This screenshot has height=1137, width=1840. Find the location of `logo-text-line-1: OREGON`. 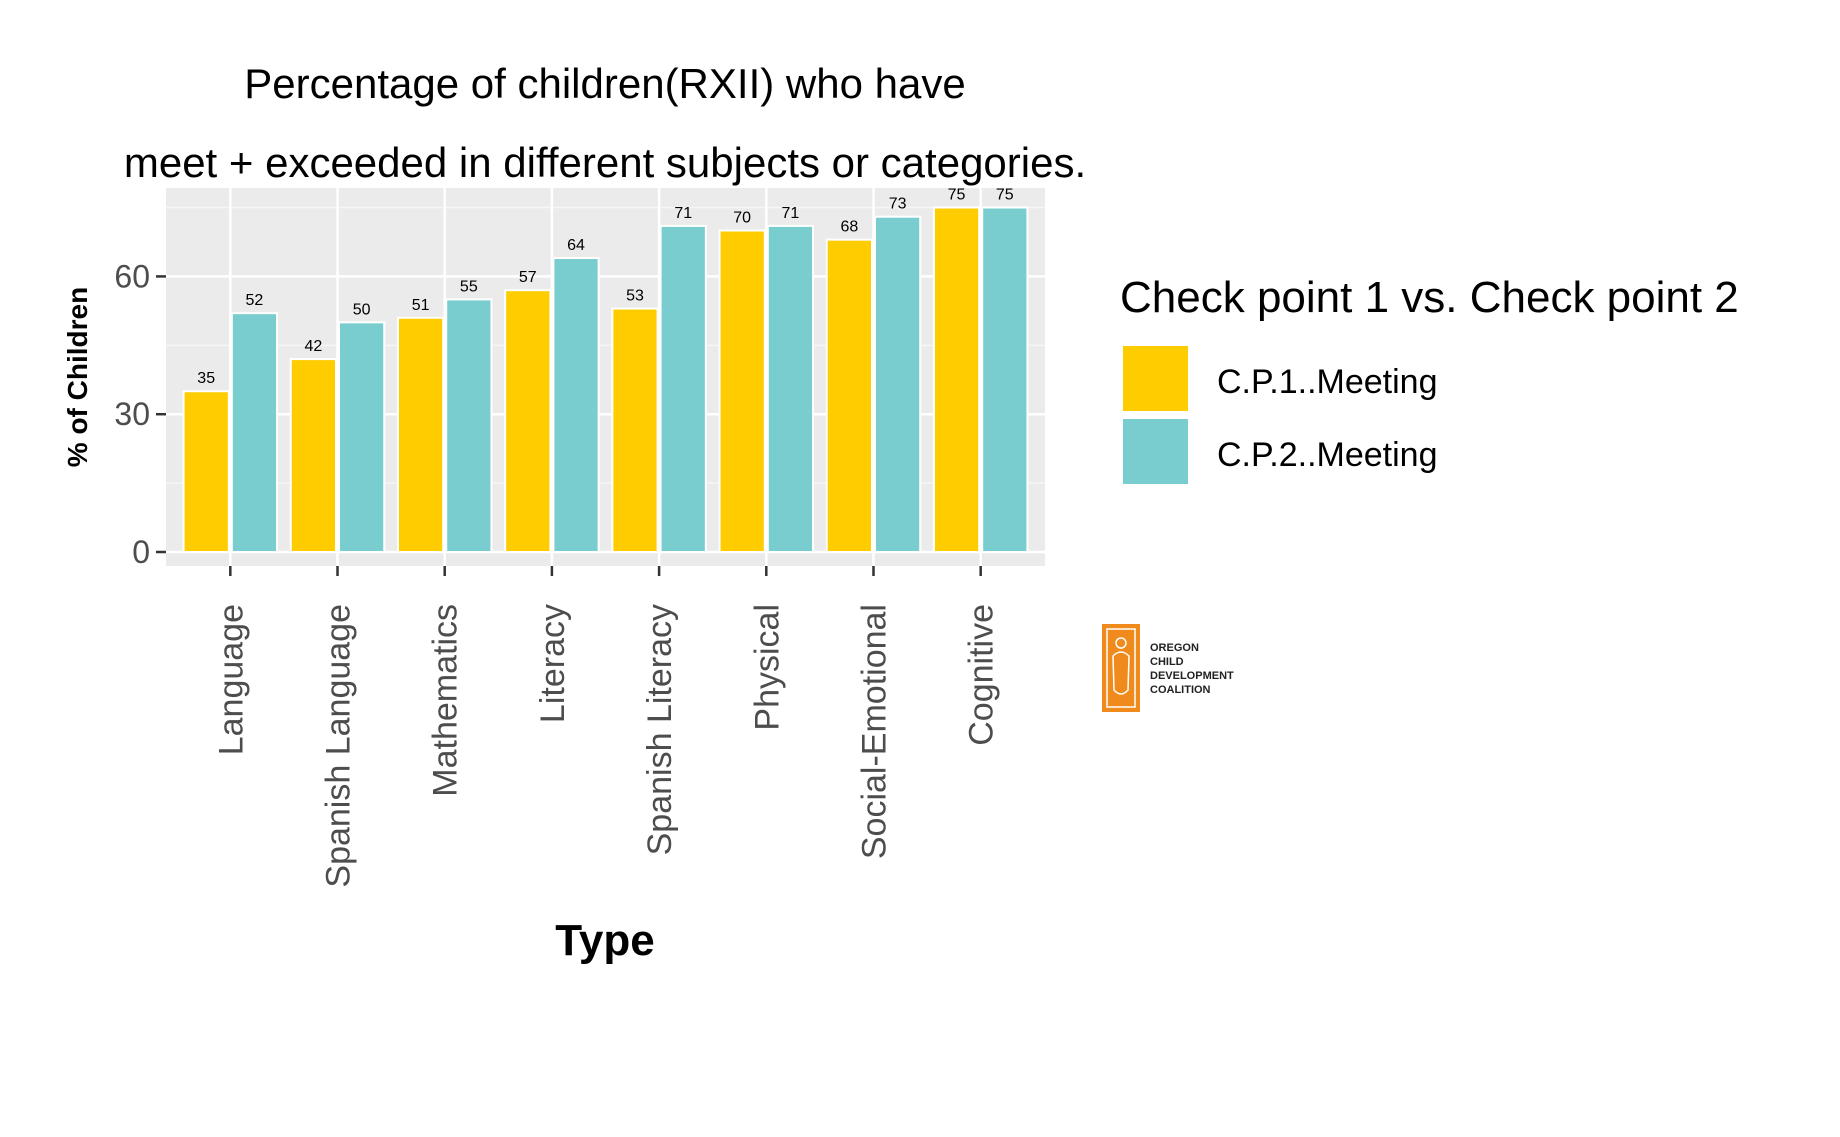

logo-text-line-1: OREGON is located at coordinates (1174, 648).